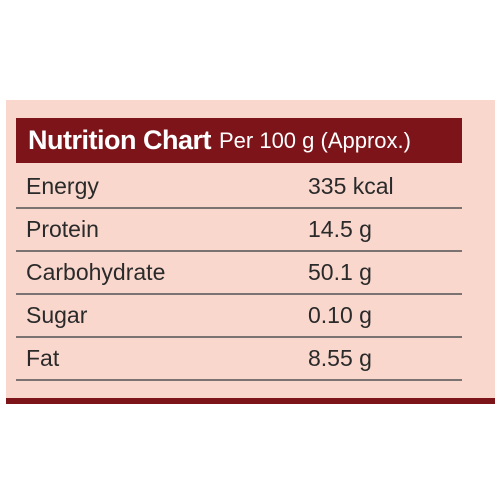  What do you see at coordinates (340, 358) in the screenshot?
I see `nutrient-amount: 8.55 g` at bounding box center [340, 358].